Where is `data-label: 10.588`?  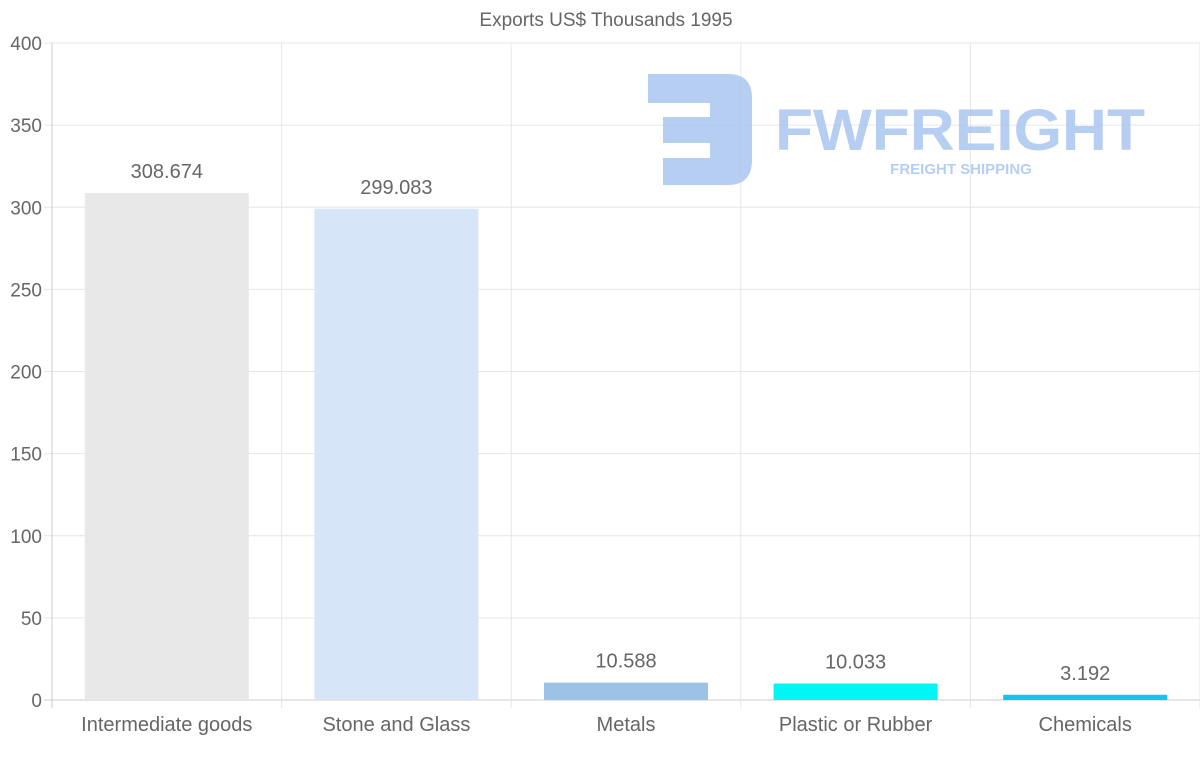 data-label: 10.588 is located at coordinates (625, 662).